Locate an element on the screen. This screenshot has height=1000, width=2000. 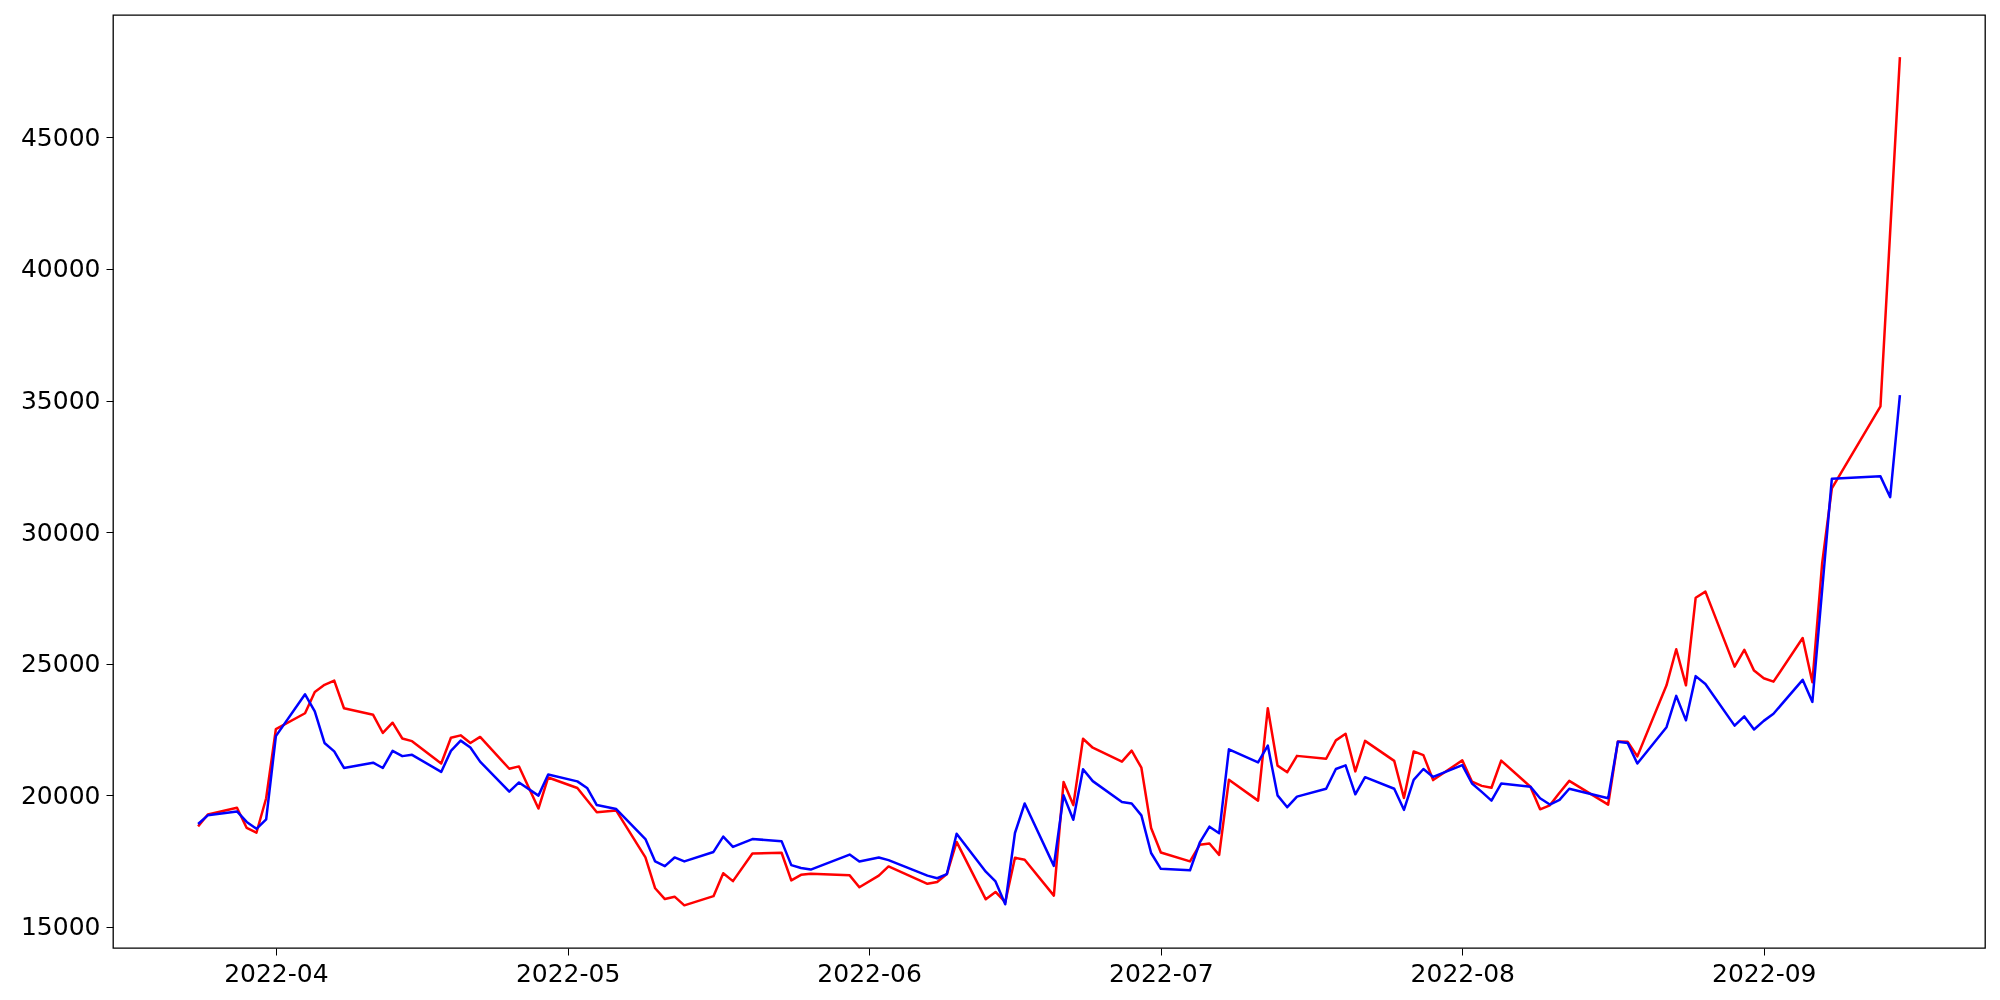
y-tick-label: 15000 is located at coordinates (60, 927).